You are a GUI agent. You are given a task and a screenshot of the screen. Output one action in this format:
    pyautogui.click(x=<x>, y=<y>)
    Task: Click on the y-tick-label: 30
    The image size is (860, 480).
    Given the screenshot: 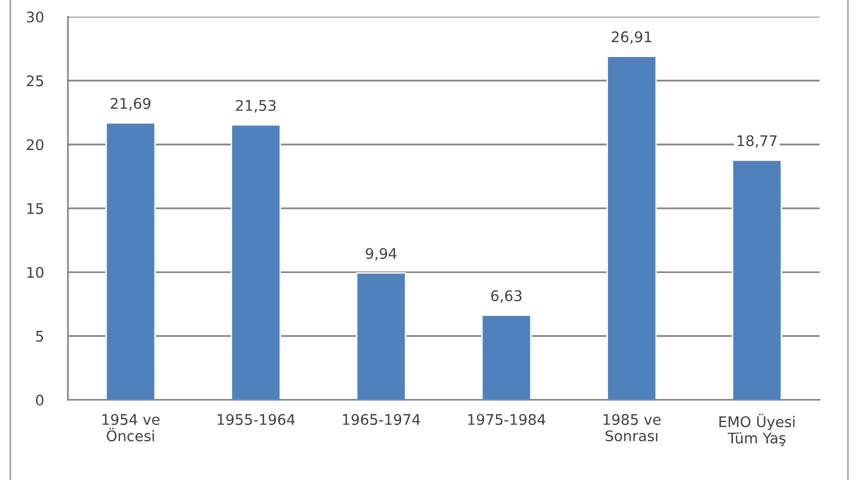 What is the action you would take?
    pyautogui.click(x=35, y=17)
    